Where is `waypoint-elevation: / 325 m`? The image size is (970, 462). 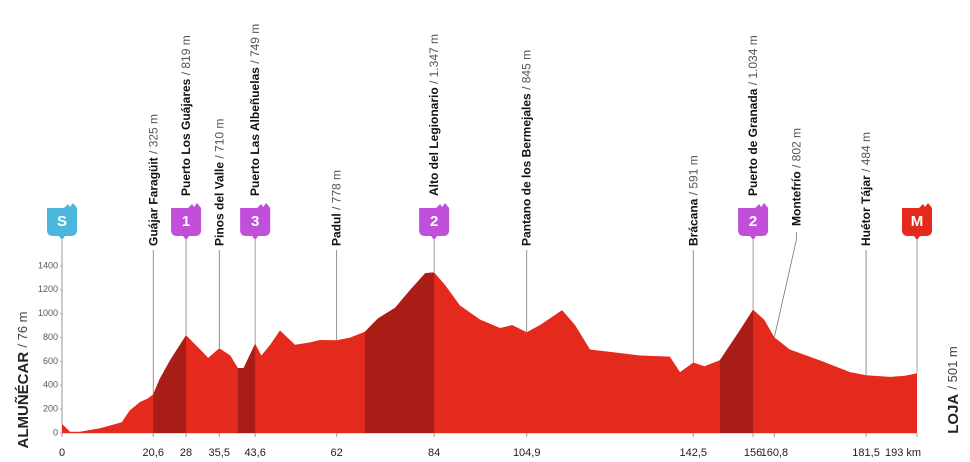 waypoint-elevation: / 325 m is located at coordinates (153, 134).